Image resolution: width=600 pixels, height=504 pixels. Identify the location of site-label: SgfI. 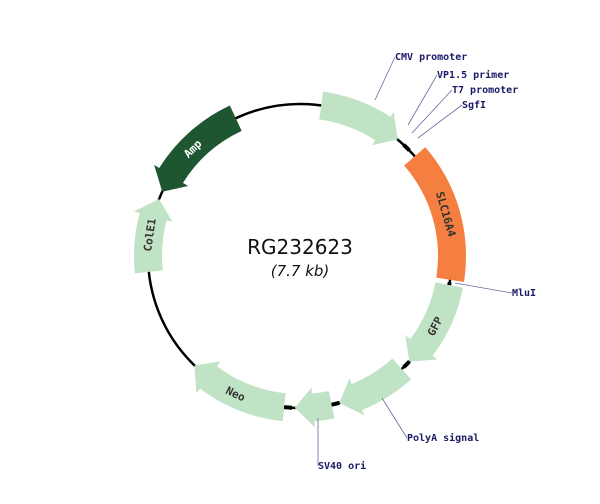
(474, 105).